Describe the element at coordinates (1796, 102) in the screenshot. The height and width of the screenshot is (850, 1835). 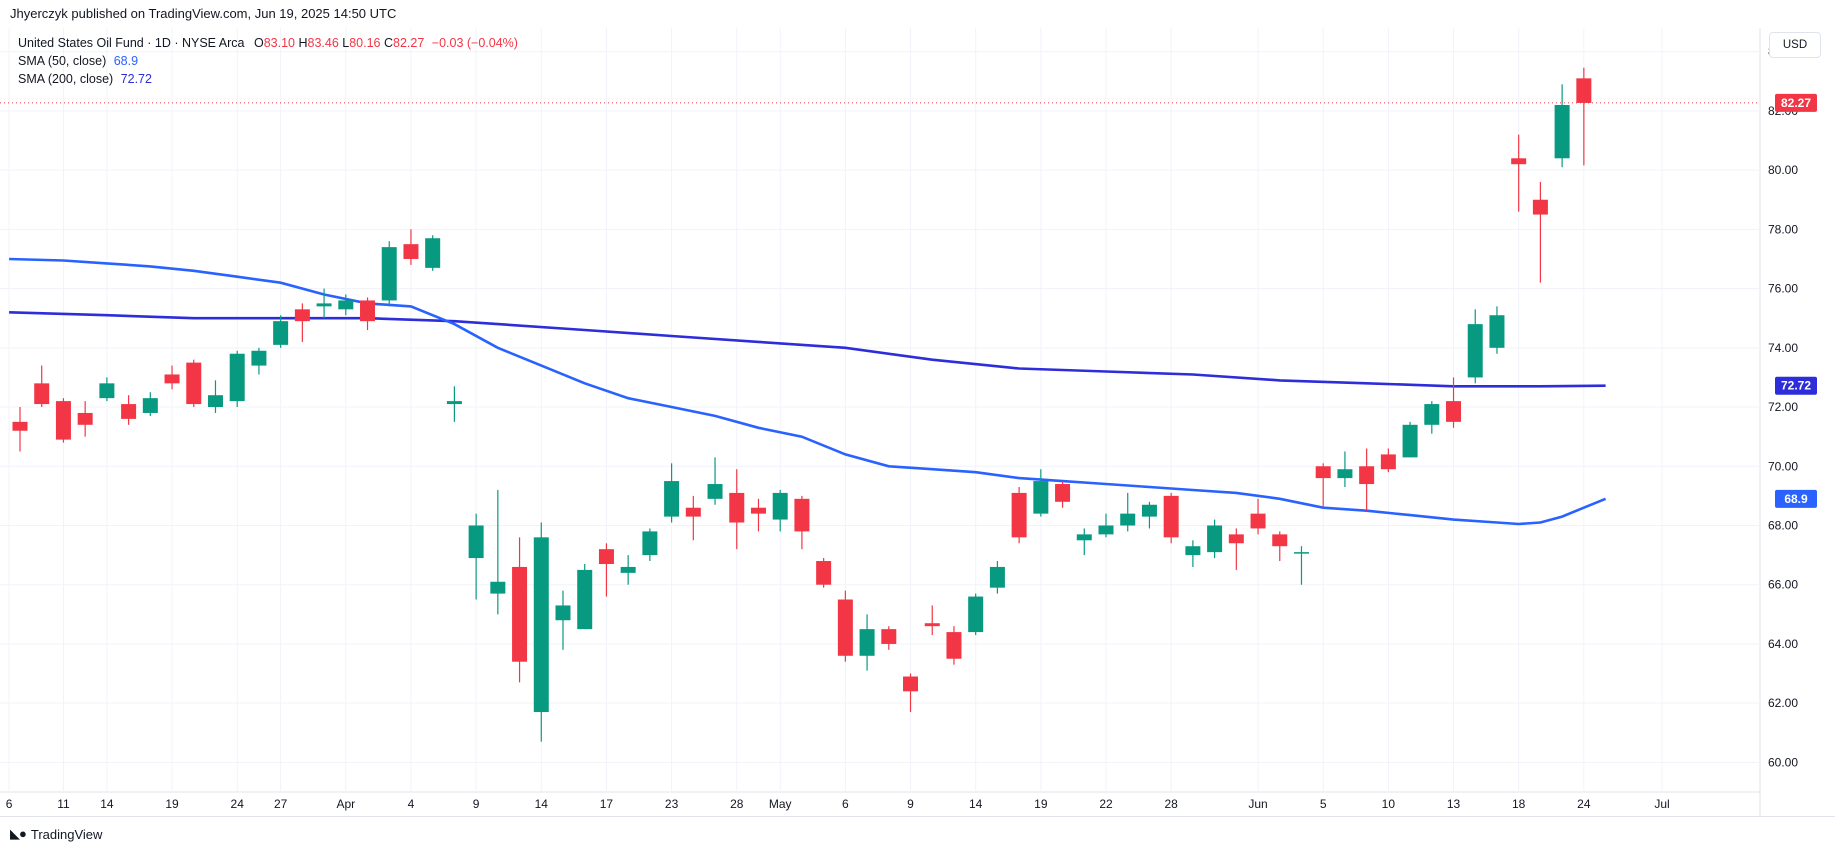
I see `last-price-badge` at that location.